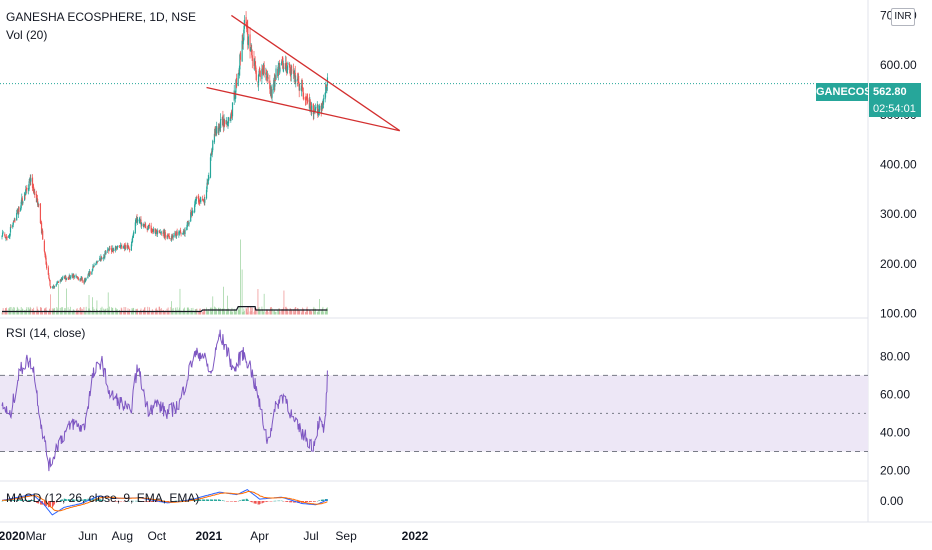 The image size is (932, 550). What do you see at coordinates (898, 314) in the screenshot?
I see `price-tick-label: 100.00` at bounding box center [898, 314].